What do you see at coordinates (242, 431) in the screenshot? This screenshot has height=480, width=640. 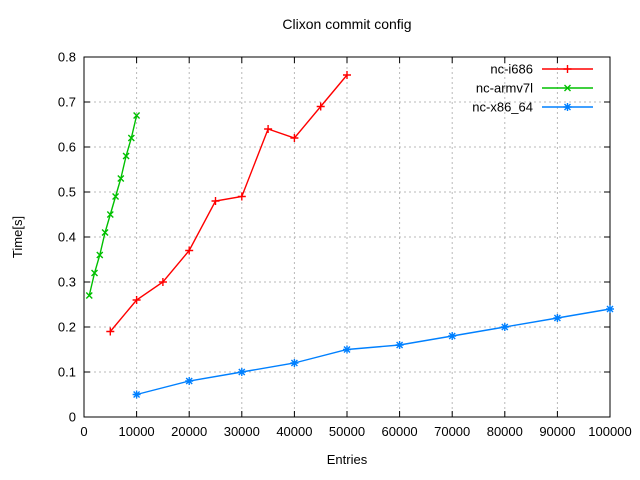 I see `x-tick-label: 30000` at bounding box center [242, 431].